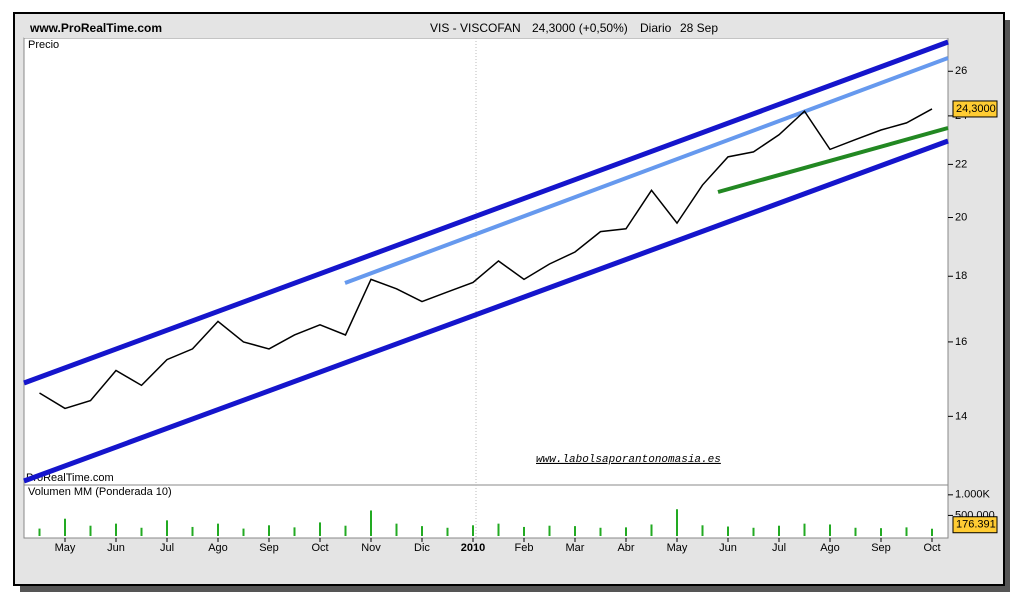  Describe the element at coordinates (371, 548) in the screenshot. I see `x-tick-label: Nov` at that location.